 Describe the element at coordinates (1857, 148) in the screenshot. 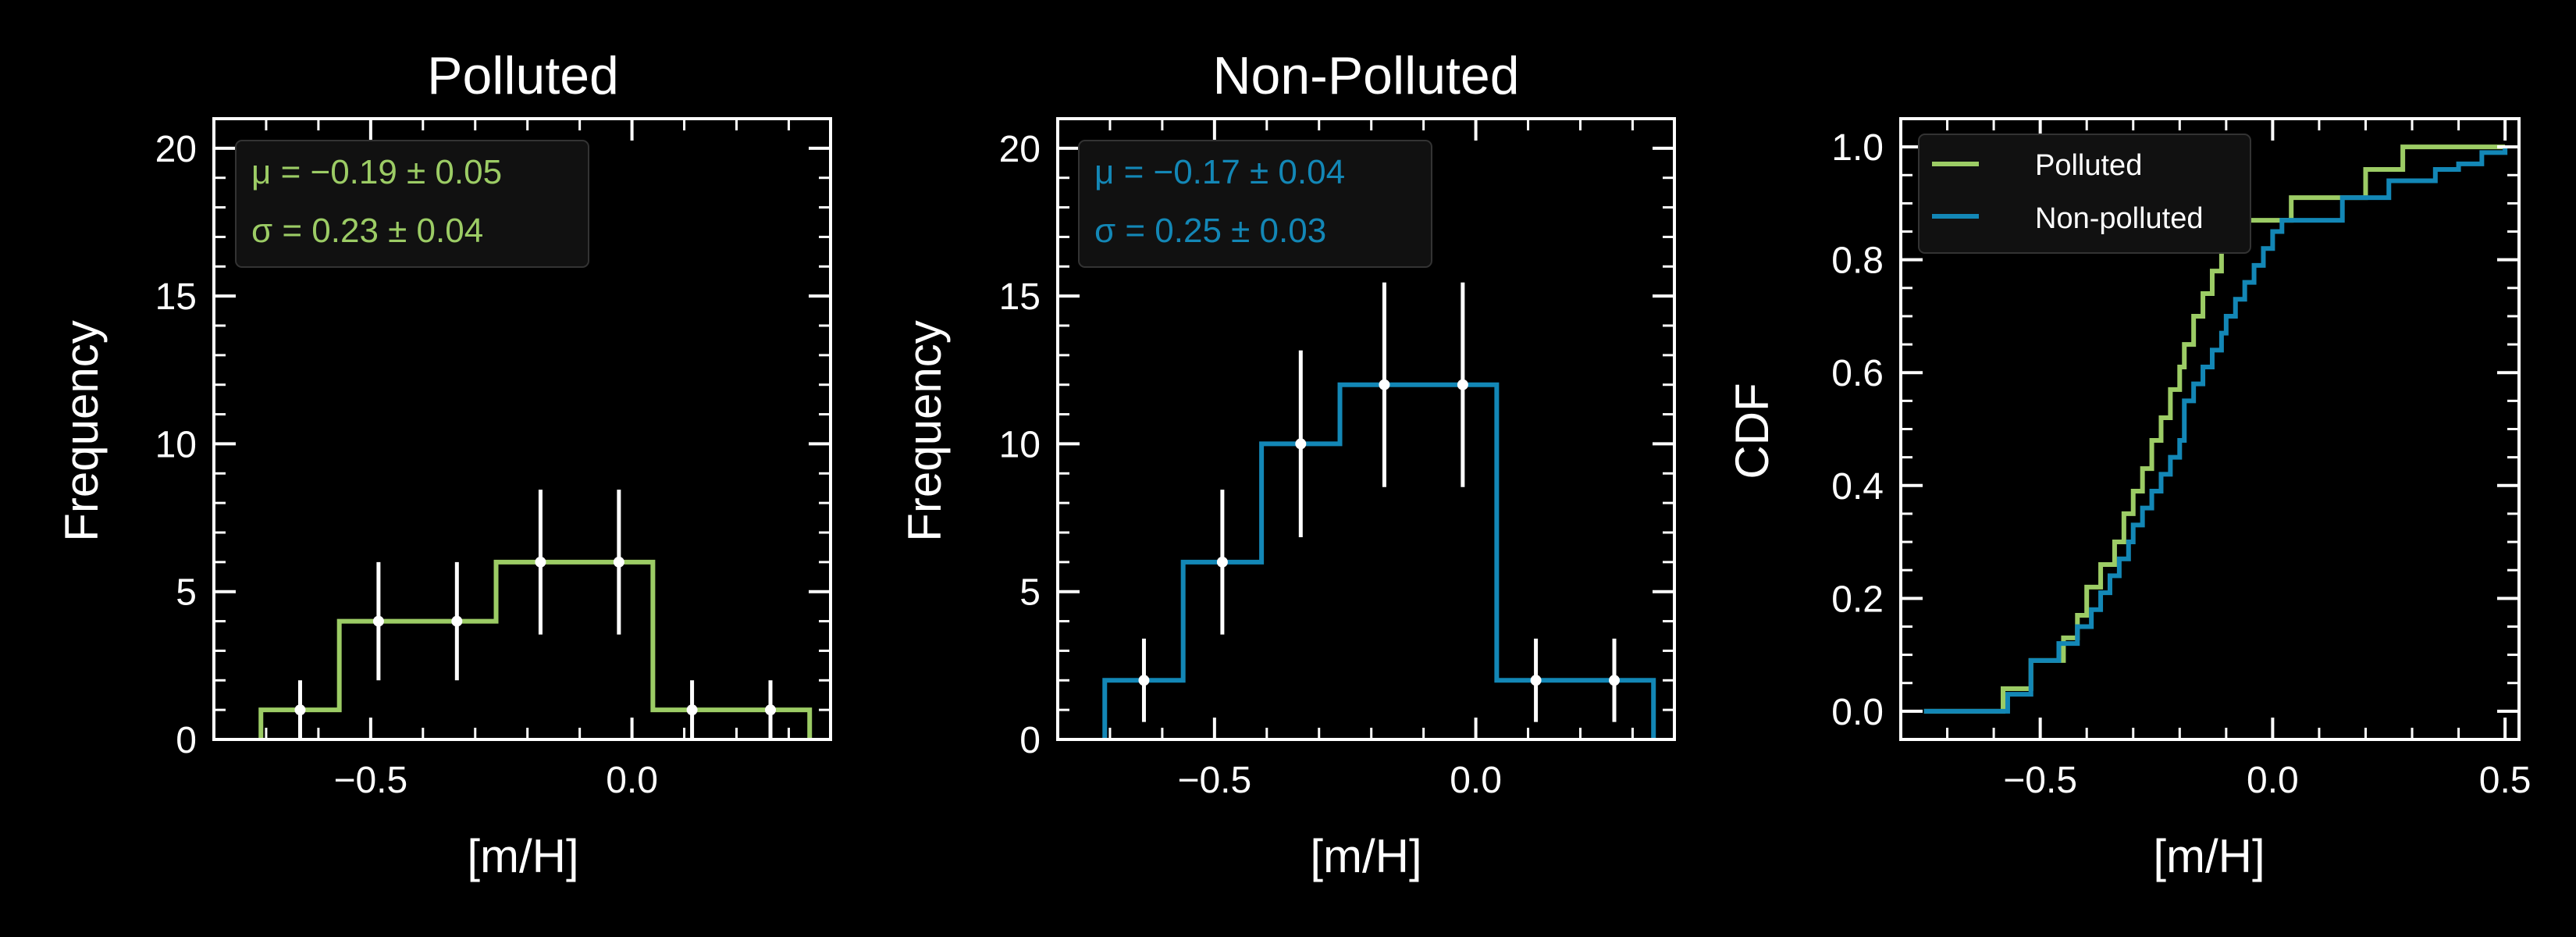

I see `y-tick-label: 1.0` at that location.